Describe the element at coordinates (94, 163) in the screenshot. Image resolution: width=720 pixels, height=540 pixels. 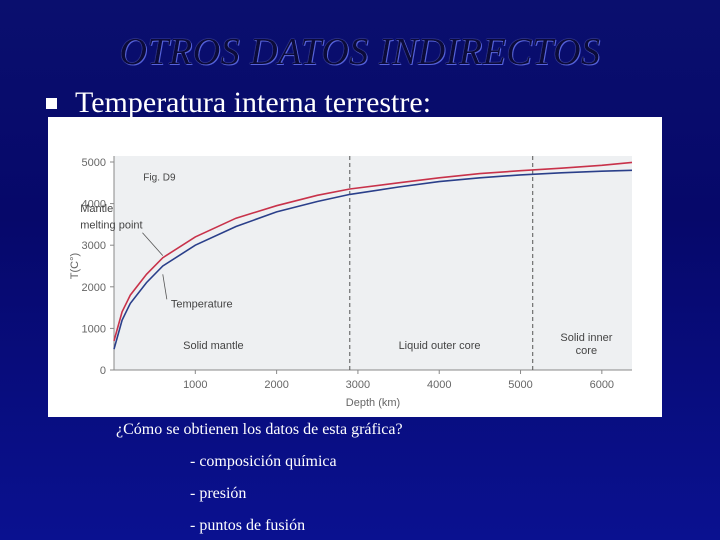
I see `y-tick-label: 5000` at that location.